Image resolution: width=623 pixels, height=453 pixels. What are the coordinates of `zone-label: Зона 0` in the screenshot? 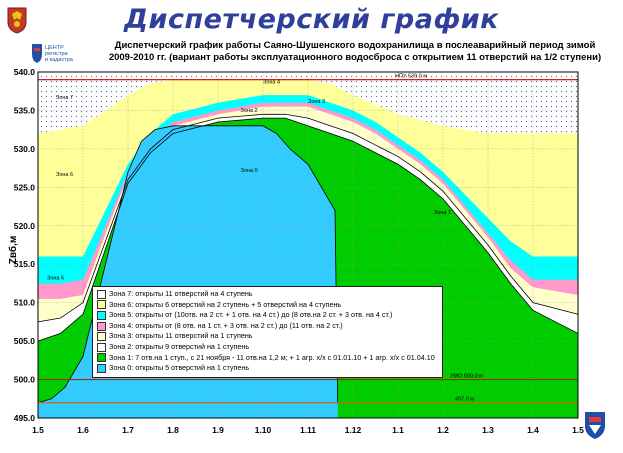 It's located at (249, 171).